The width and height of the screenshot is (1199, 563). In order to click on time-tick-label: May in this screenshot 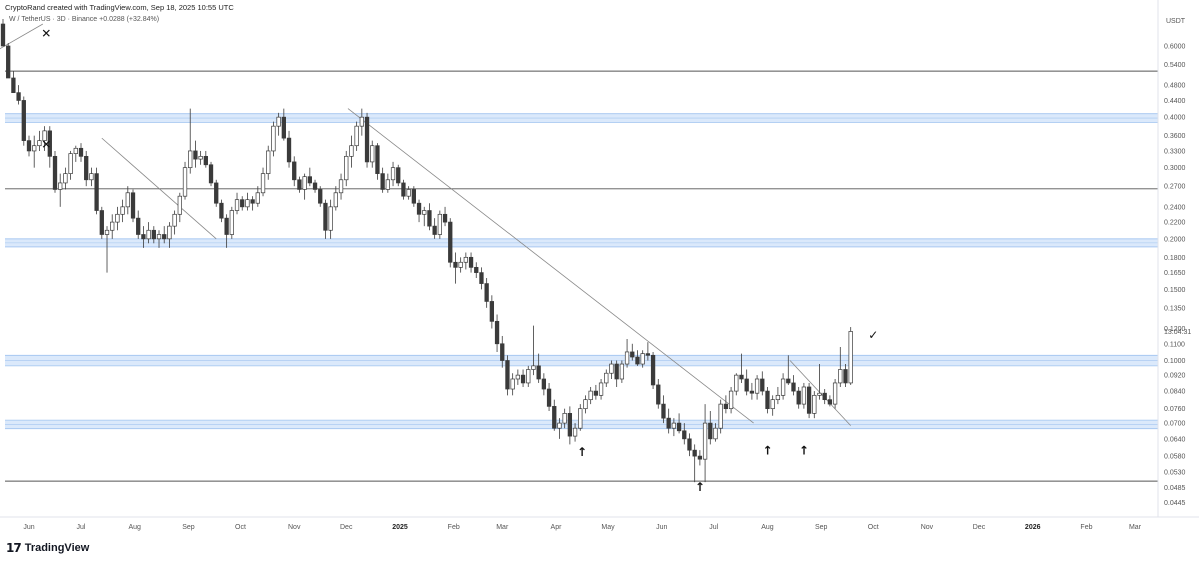, I will do `click(608, 527)`.